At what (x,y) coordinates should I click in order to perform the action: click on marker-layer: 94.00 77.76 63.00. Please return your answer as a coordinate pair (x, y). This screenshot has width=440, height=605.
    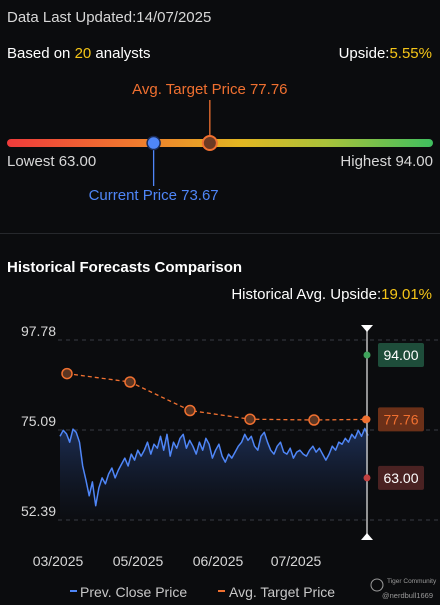
    Looking at the image, I should click on (393, 416).